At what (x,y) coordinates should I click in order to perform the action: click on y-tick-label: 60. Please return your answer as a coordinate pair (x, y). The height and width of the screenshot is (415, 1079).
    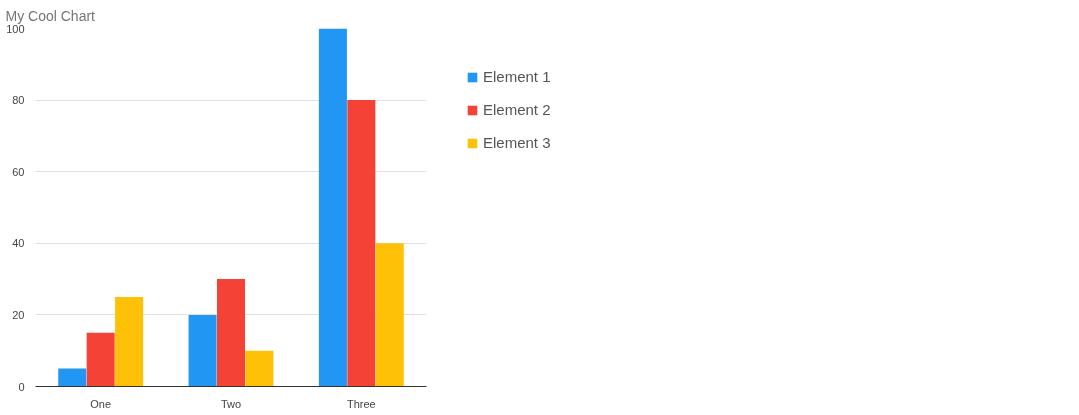
    Looking at the image, I should click on (18, 171).